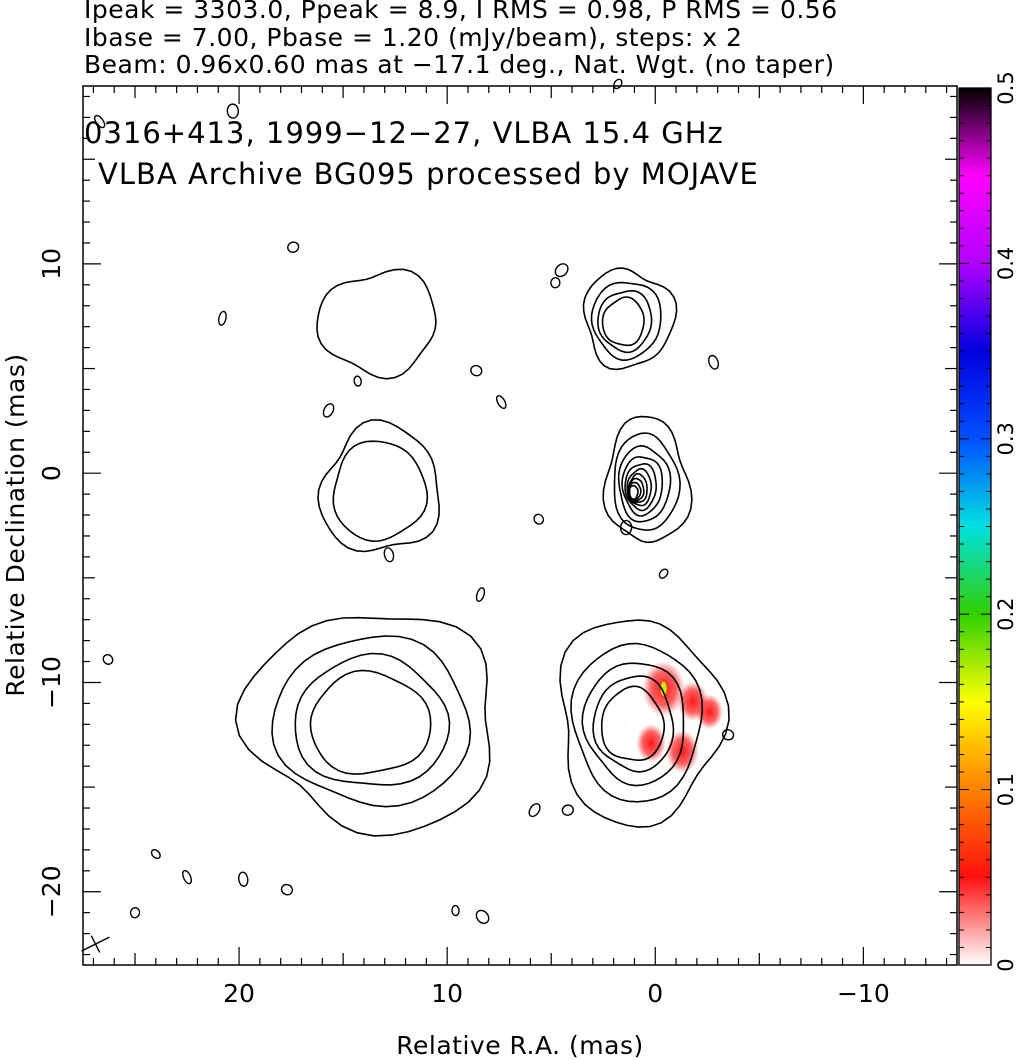 This screenshot has height=1060, width=1021. What do you see at coordinates (1006, 964) in the screenshot?
I see `colorbar-tick-label: 0` at bounding box center [1006, 964].